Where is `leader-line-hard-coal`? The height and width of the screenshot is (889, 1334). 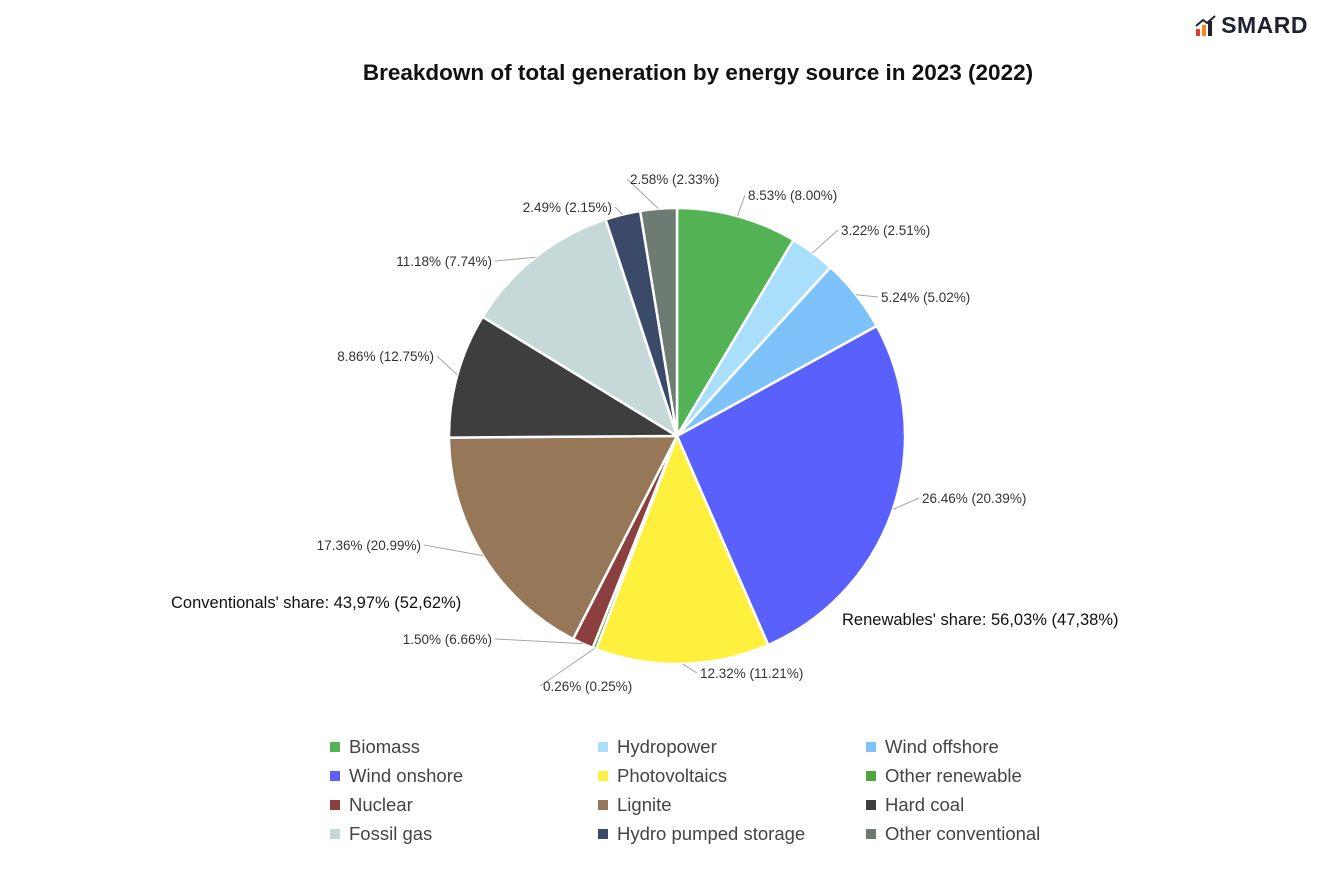
leader-line-hard-coal is located at coordinates (447, 365).